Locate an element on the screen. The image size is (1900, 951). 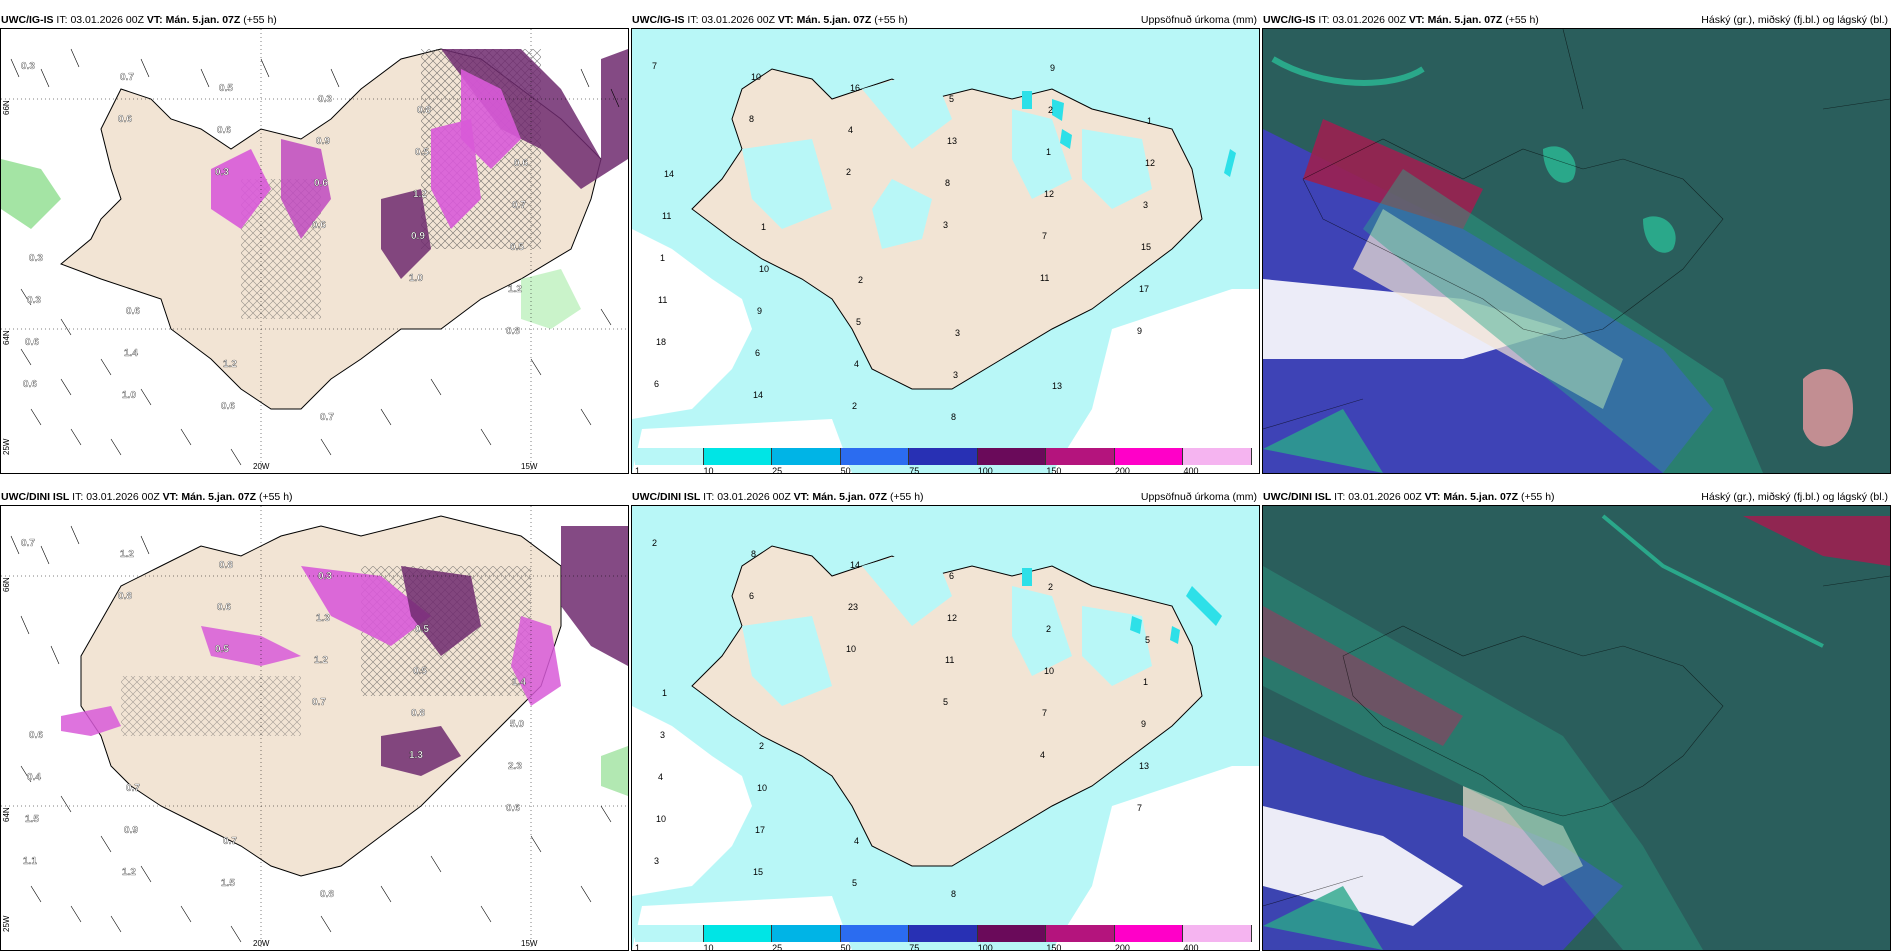
colorbar-label: 25 is located at coordinates (777, 470).